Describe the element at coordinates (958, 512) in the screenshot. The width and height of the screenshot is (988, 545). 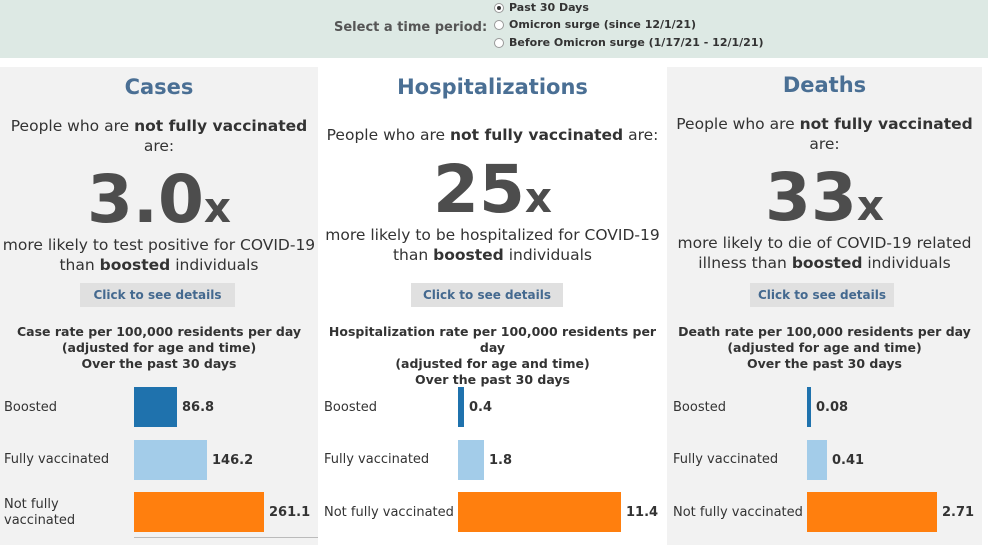
I see `bar-value-not-fully-vaccinated: 2.71` at that location.